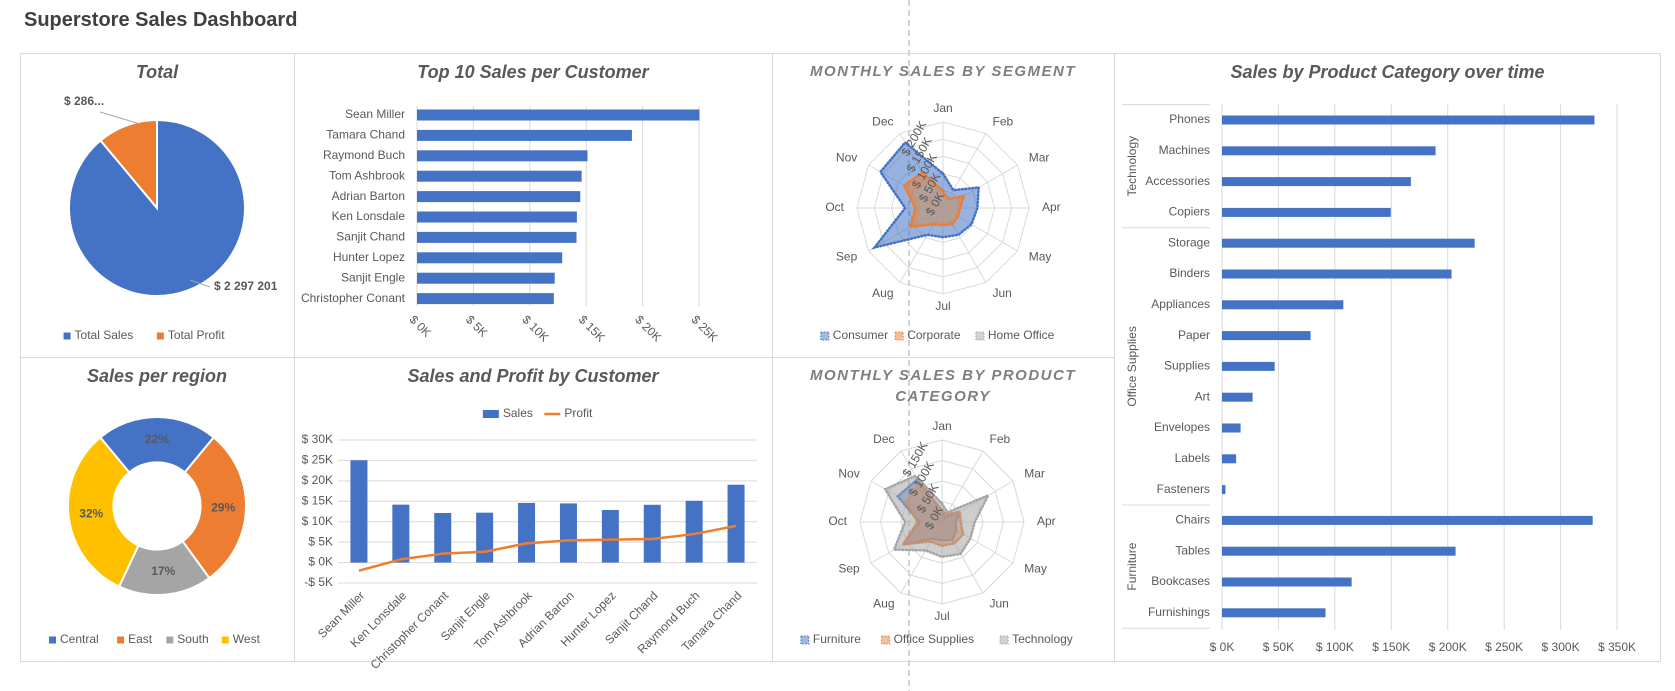 The height and width of the screenshot is (691, 1675). Describe the element at coordinates (320, 541) in the screenshot. I see `y-tick-label: $ 5K` at that location.